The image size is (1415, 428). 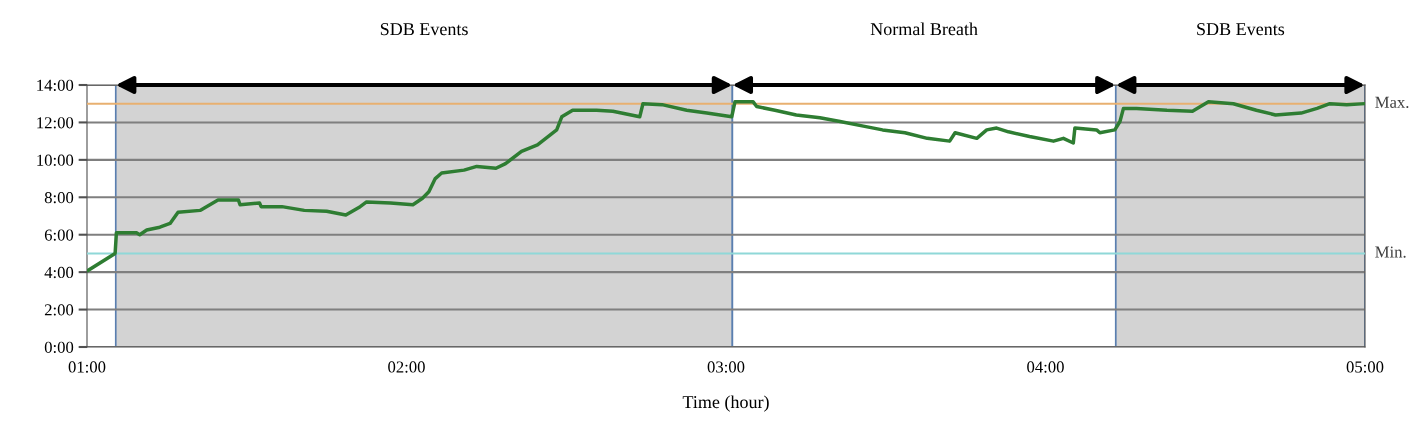 I want to click on x-tick-label: 03:00, so click(x=726, y=367).